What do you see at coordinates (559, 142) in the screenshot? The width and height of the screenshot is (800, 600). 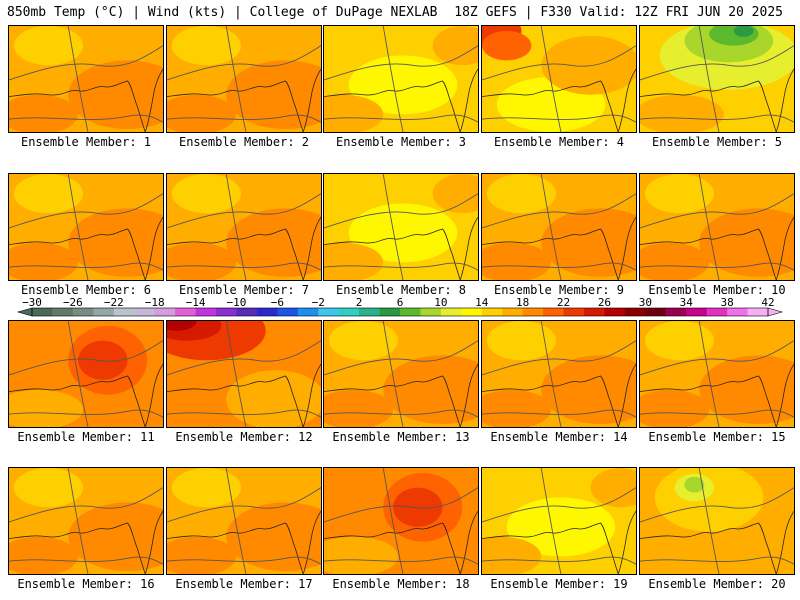 I see `ensemble-member-label: Ensemble Member: 4` at bounding box center [559, 142].